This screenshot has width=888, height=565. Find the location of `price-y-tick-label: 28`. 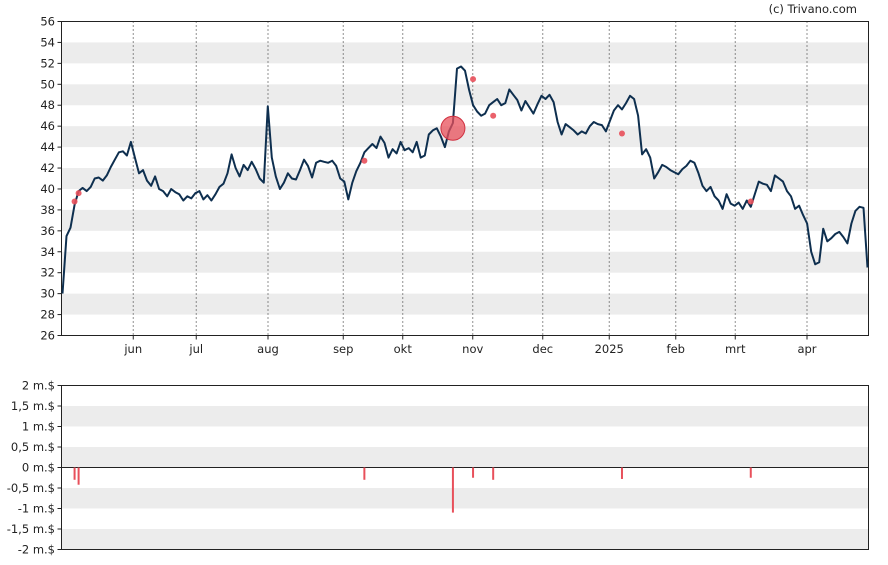

price-y-tick-label: 28 is located at coordinates (47, 315).